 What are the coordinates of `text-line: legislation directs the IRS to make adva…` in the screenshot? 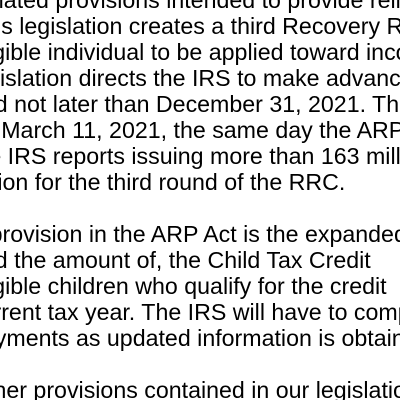 It's located at (200, 78).